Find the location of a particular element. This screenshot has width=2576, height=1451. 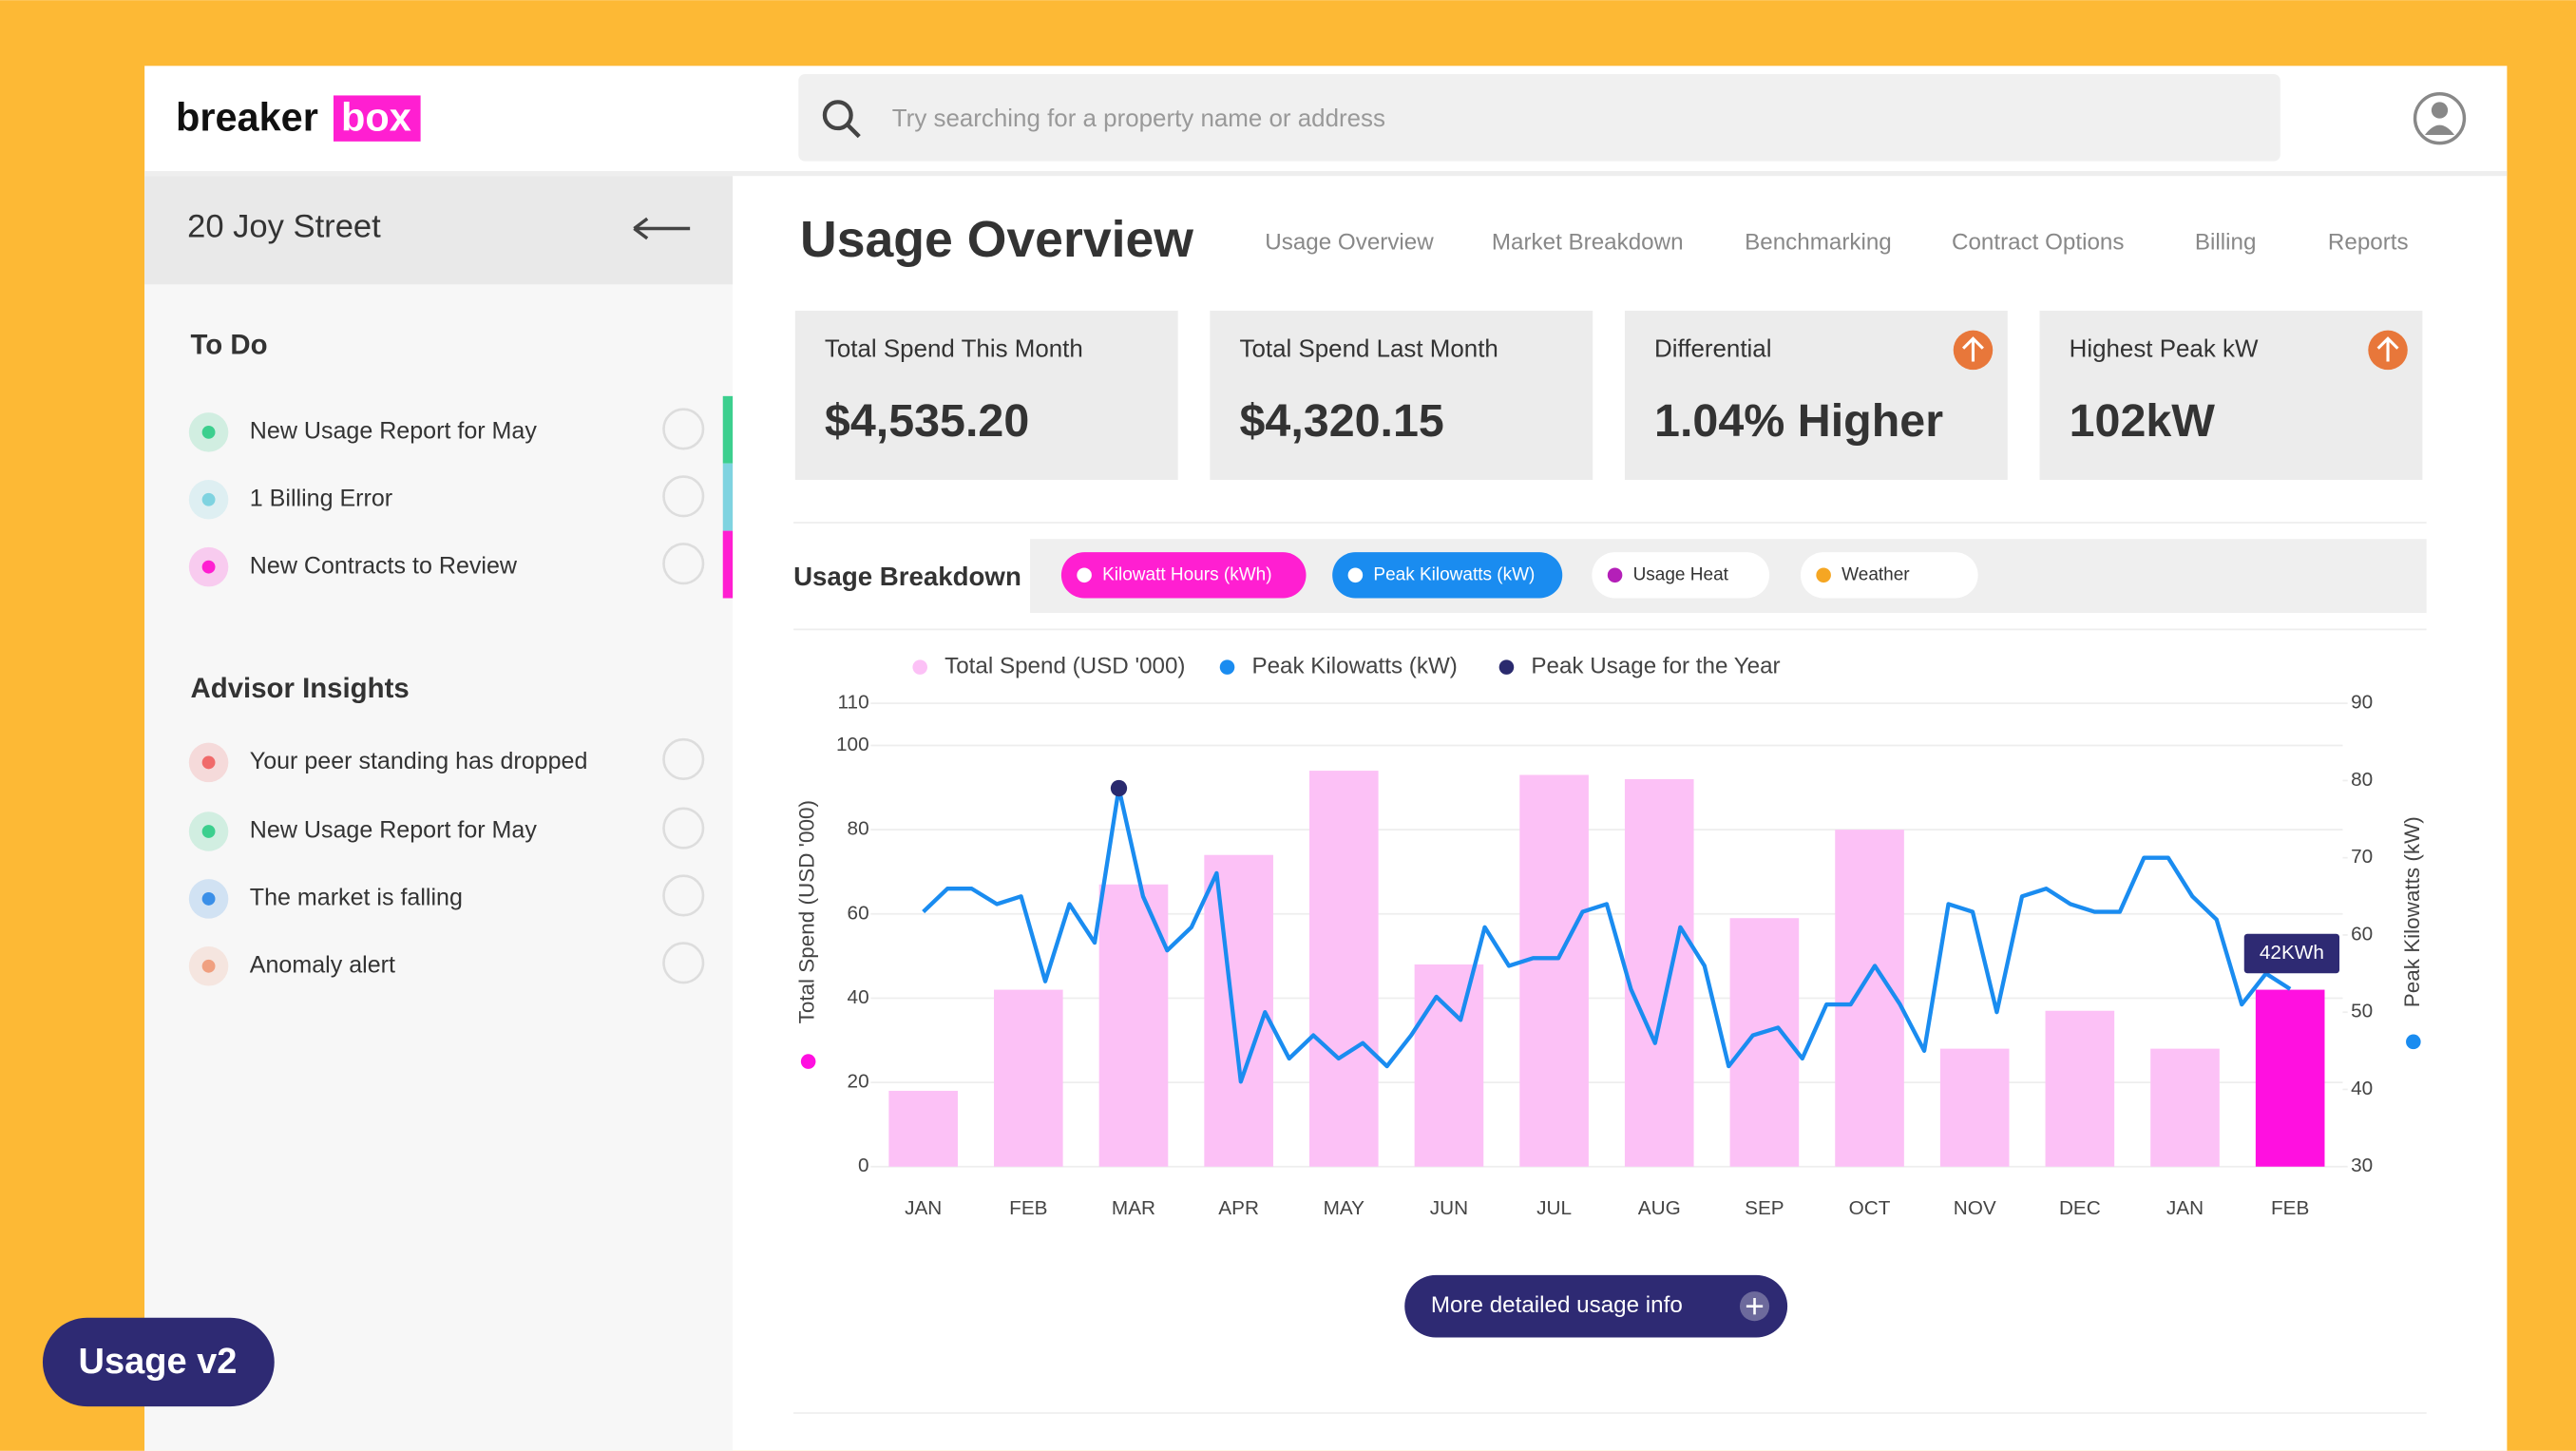

y2-tick-label: 50 is located at coordinates (2362, 1012).